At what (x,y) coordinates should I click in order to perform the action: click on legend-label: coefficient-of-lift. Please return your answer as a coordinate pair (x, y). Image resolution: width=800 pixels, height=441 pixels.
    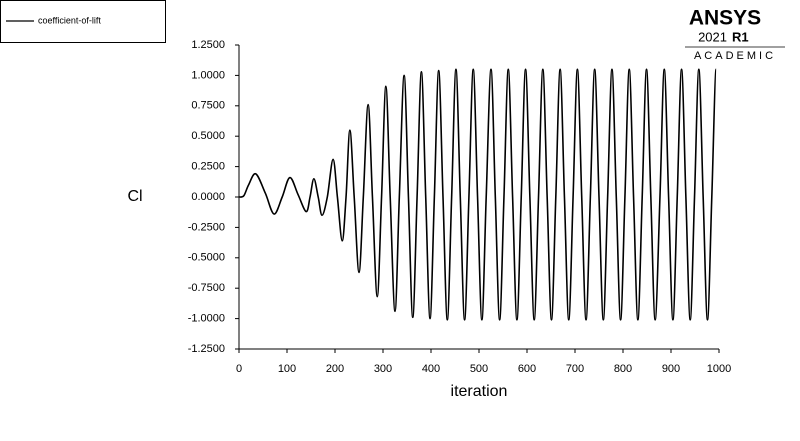
    Looking at the image, I should click on (69, 20).